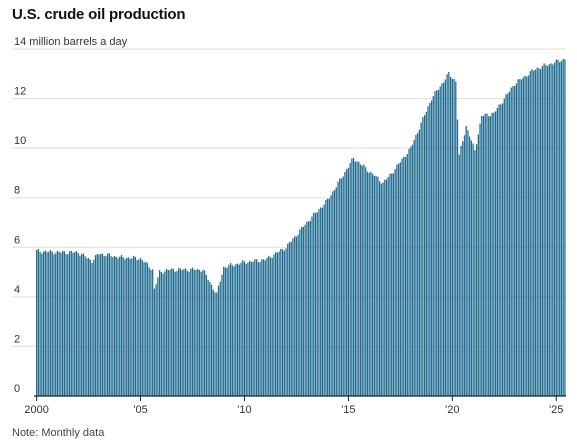  Describe the element at coordinates (71, 42) in the screenshot. I see `y-tick-label: 14 million barrels a day` at that location.